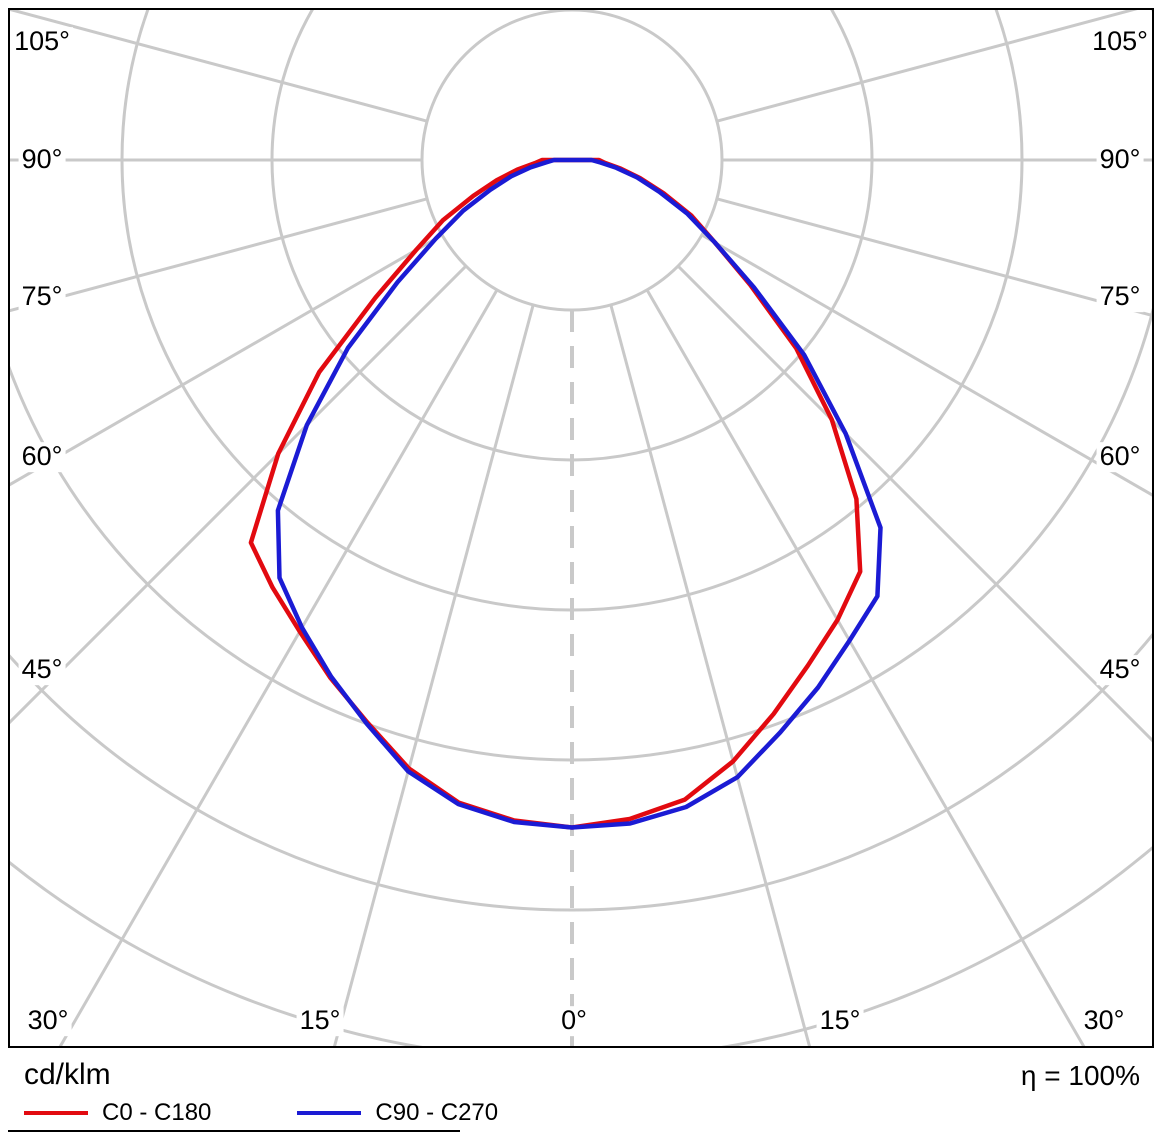  What do you see at coordinates (261, 1113) in the screenshot?
I see `legend: C0 - C180 C90 - C270` at bounding box center [261, 1113].